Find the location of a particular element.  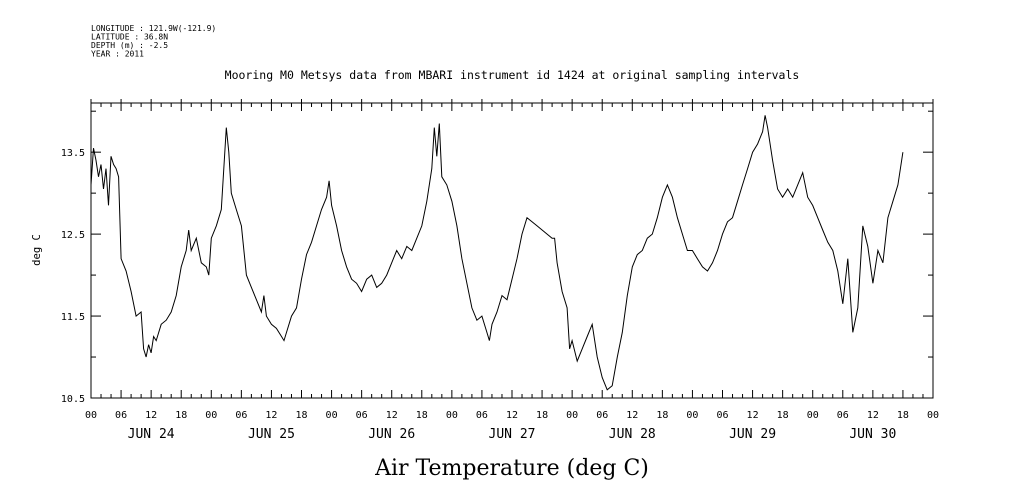

x-day-label: JUN 27 is located at coordinates (512, 434).